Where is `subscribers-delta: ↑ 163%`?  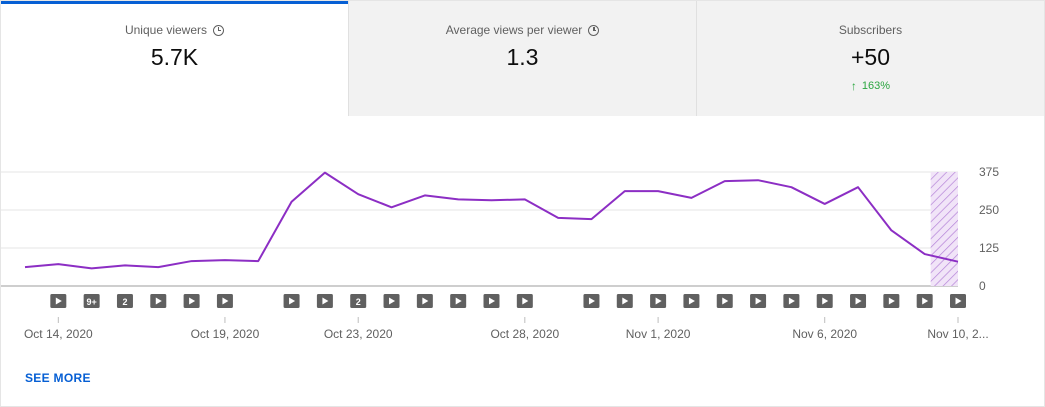 subscribers-delta: ↑ 163% is located at coordinates (870, 86).